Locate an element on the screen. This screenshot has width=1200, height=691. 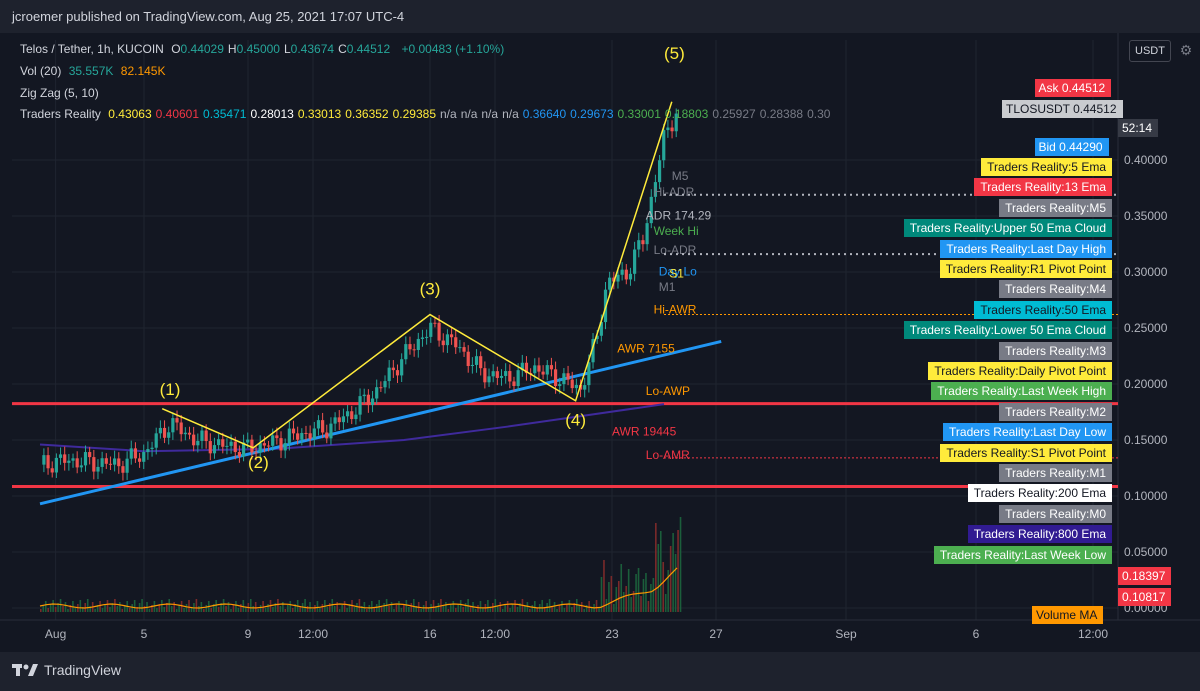
y-tick-label: 0.10000 is located at coordinates (1146, 496).